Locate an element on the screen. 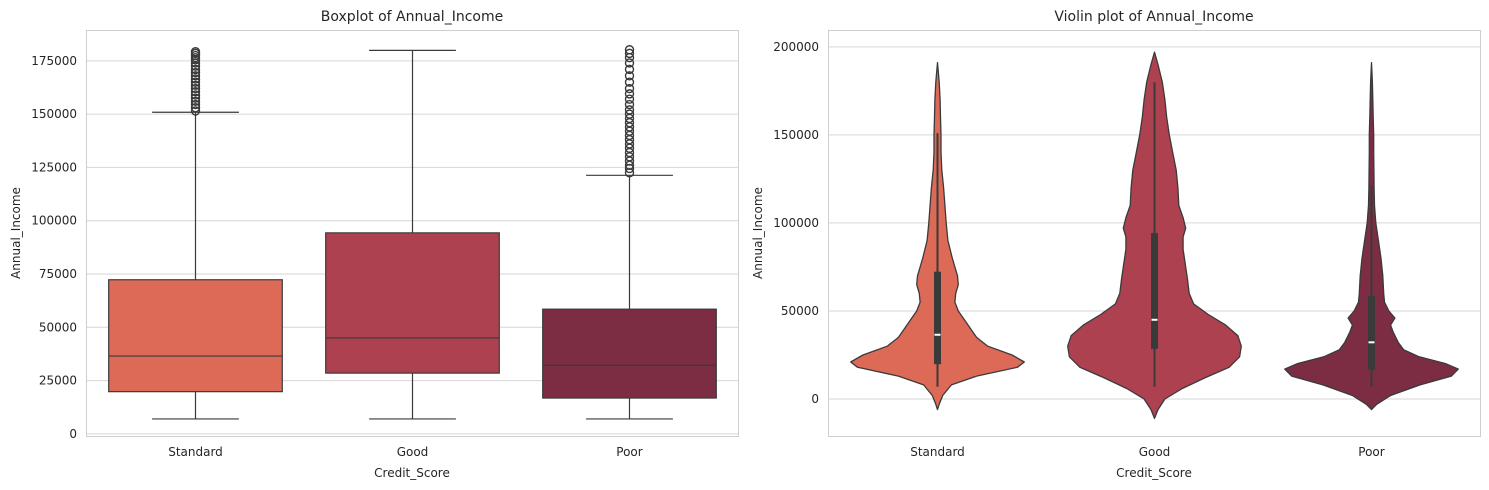 This screenshot has width=1489, height=490. y-tick-label: 75000 is located at coordinates (58, 274).